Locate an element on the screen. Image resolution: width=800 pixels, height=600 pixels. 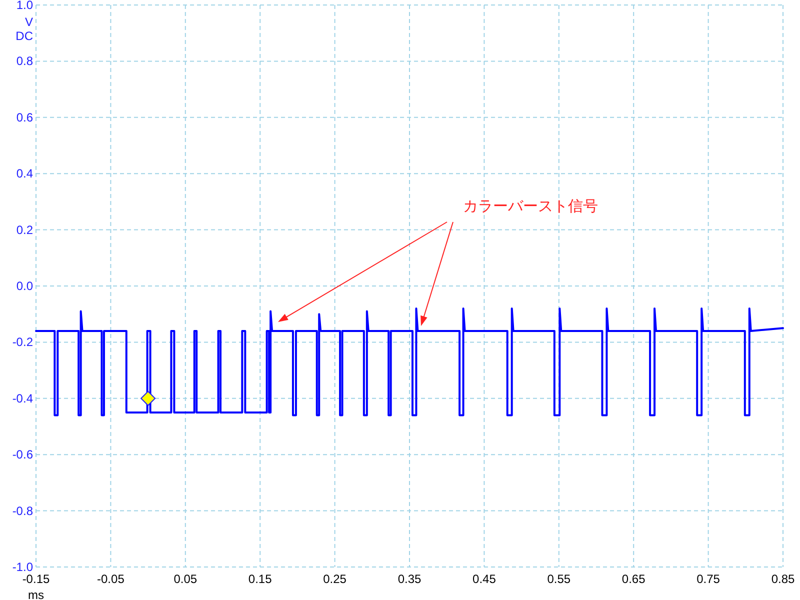
annotation: カラーバースト信号 is located at coordinates (530, 206).